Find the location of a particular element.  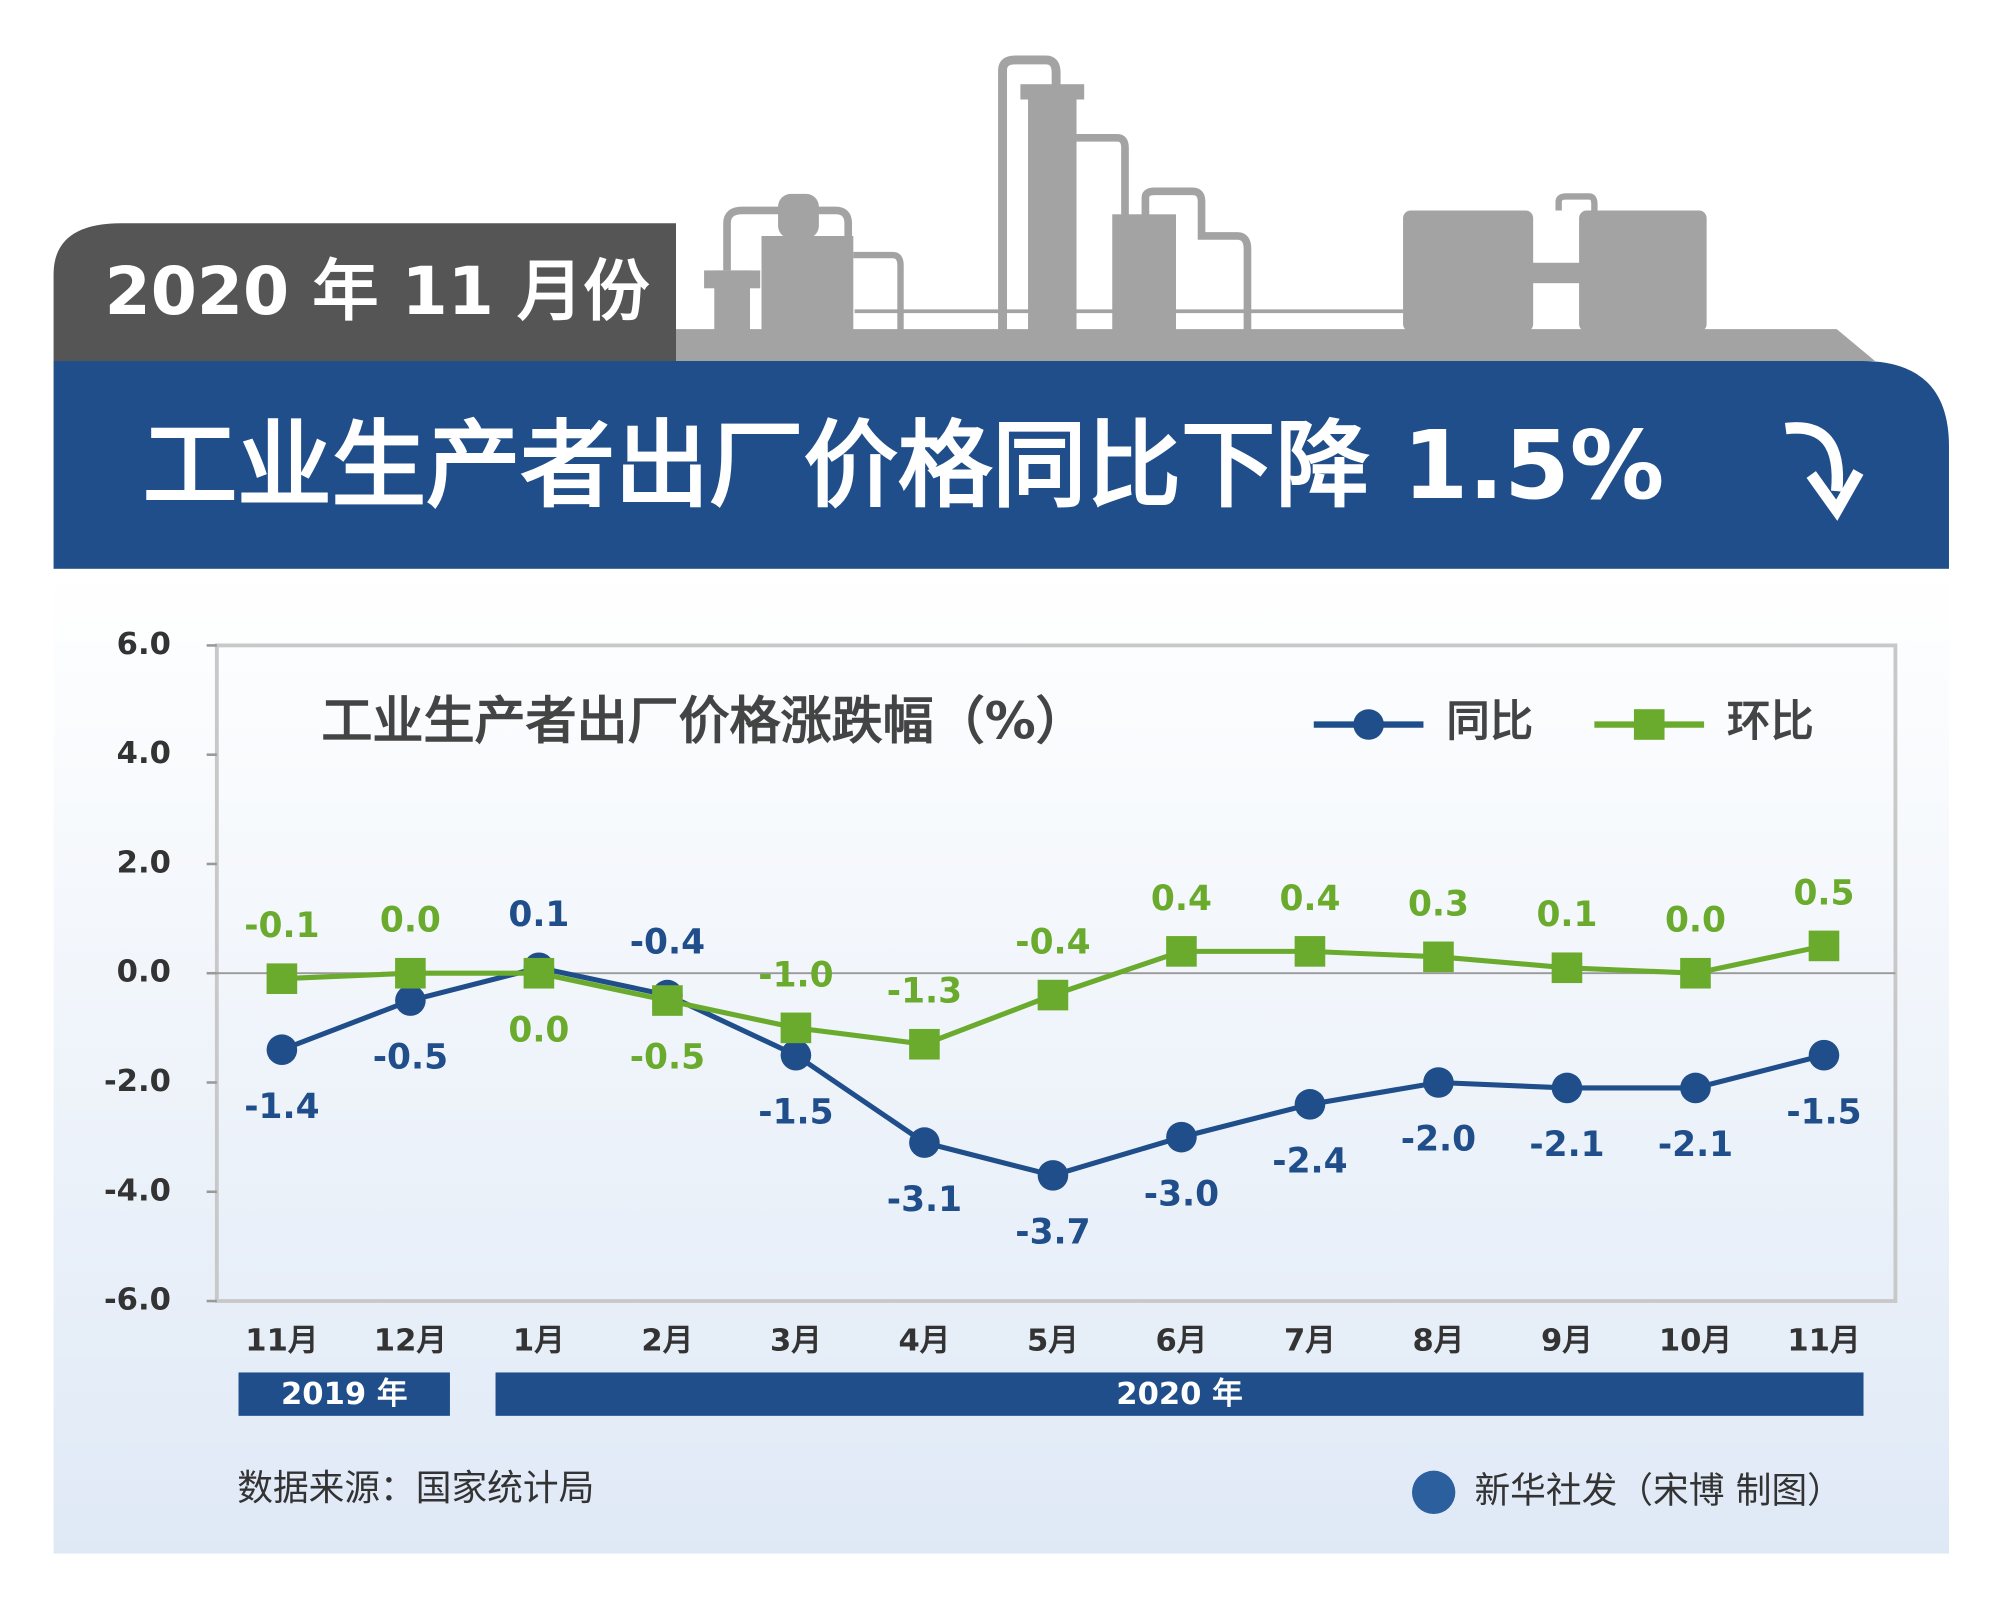

x-tick-label: 8月 is located at coordinates (1438, 1340).